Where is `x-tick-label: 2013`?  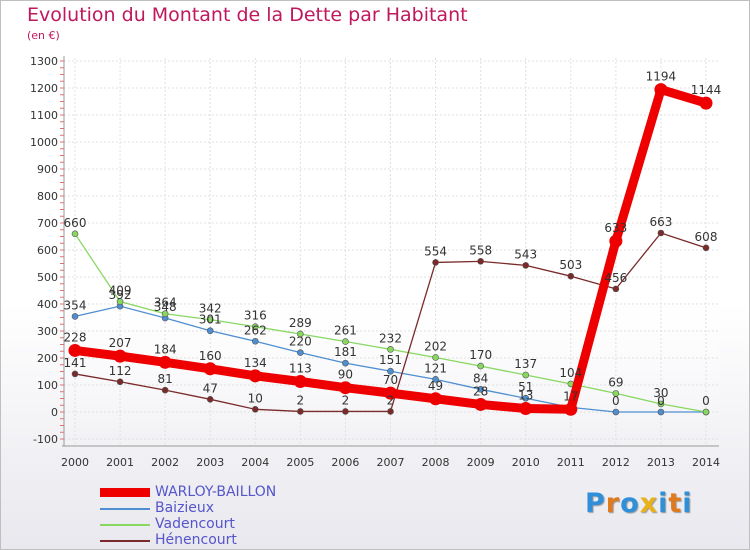
x-tick-label: 2013 is located at coordinates (661, 462).